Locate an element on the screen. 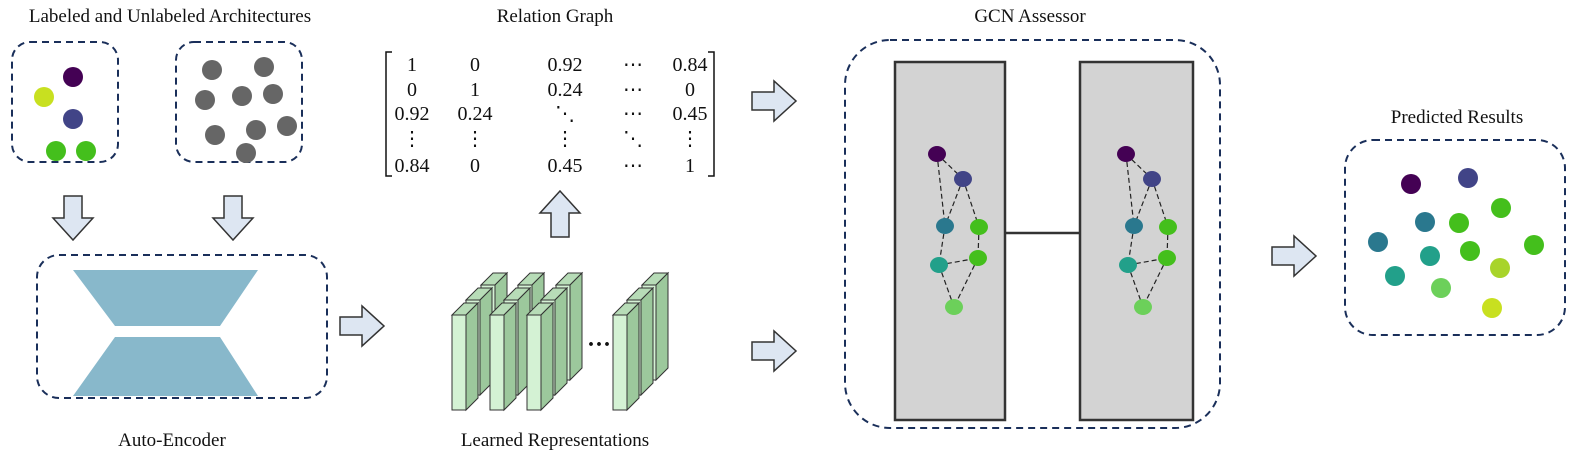  matrix-cell: 0.45 is located at coordinates (565, 166).